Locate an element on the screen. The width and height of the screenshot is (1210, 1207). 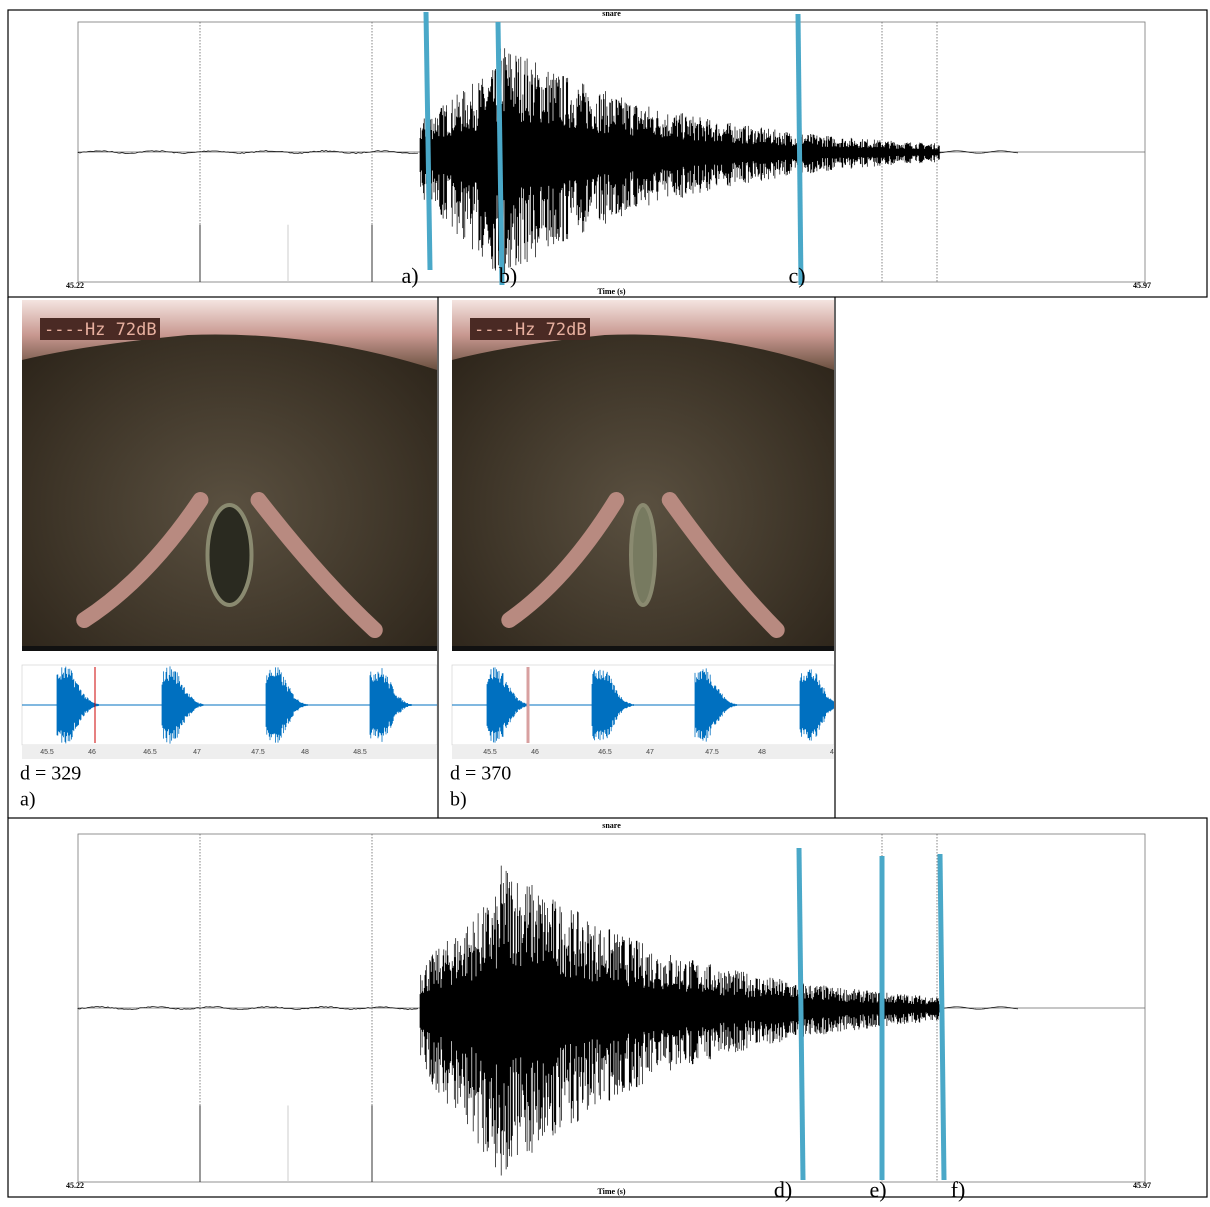
marker-label: f) is located at coordinates (958, 1189).